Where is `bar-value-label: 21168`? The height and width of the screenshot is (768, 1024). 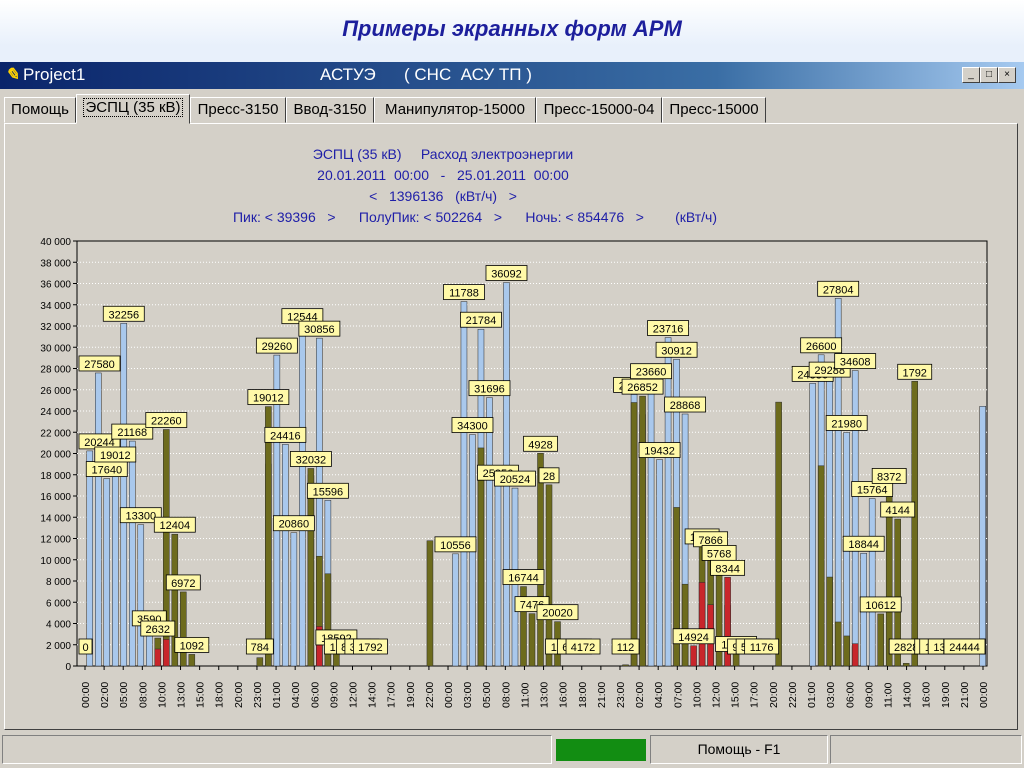 bar-value-label: 21168 is located at coordinates (132, 433).